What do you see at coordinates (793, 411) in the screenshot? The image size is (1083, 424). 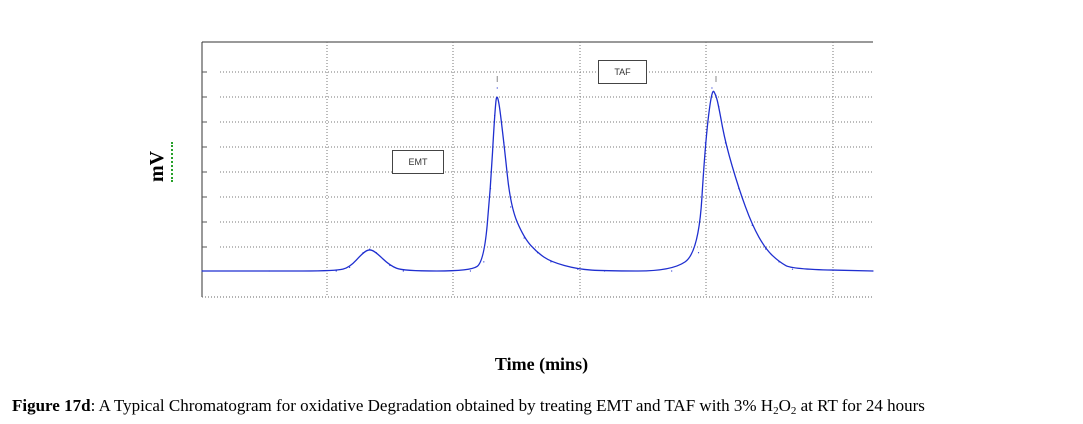 I see `caption-sub-2: 2` at bounding box center [793, 411].